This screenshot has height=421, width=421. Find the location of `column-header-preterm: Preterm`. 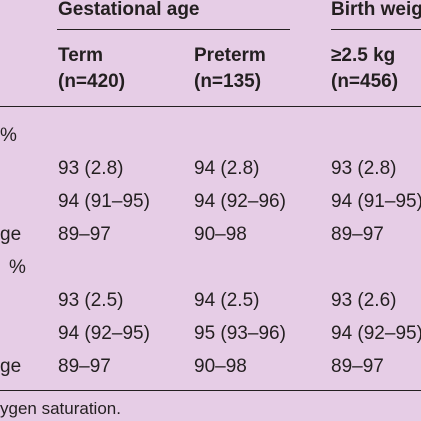

column-header-preterm: Preterm is located at coordinates (230, 55).